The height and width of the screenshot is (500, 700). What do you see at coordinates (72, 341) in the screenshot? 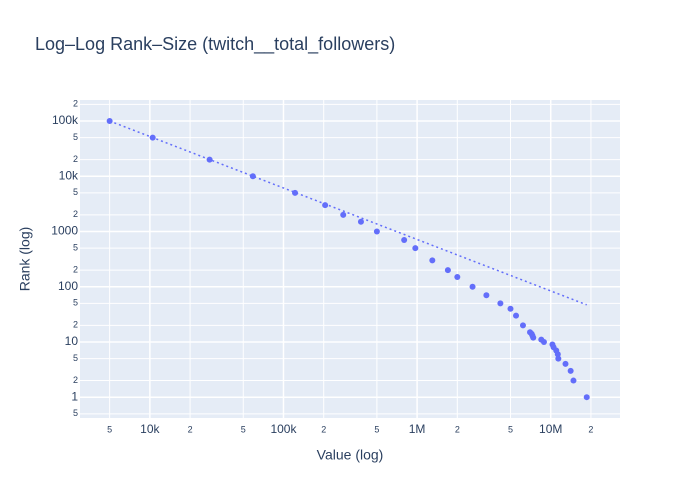
I see `y-tick-label: 10` at bounding box center [72, 341].